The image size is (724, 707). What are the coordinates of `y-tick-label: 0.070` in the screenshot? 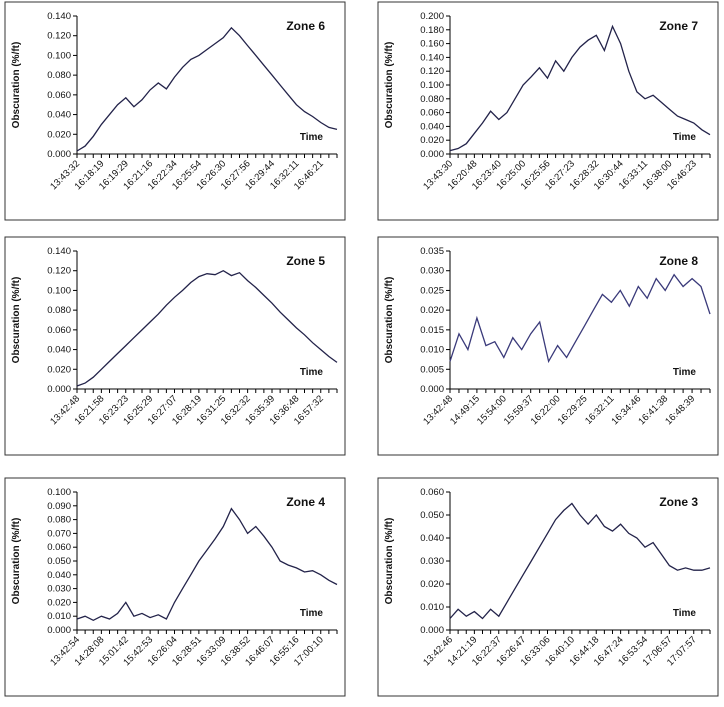 It's located at (59, 533).